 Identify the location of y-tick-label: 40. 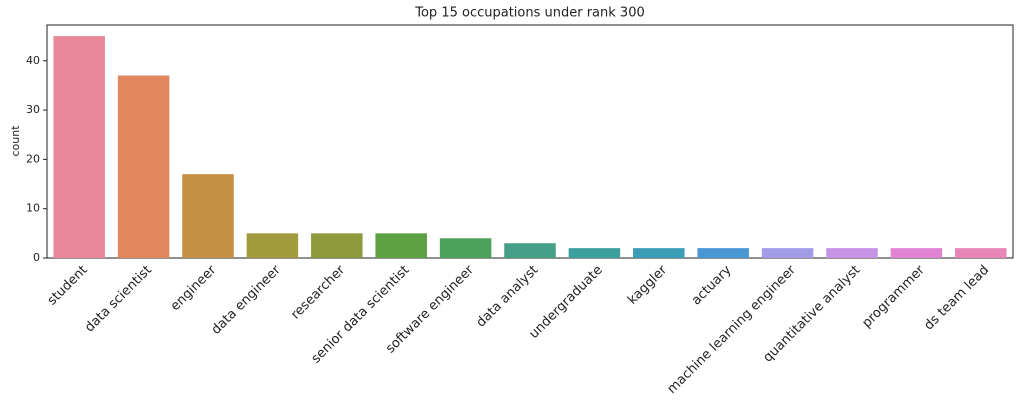
(33, 60).